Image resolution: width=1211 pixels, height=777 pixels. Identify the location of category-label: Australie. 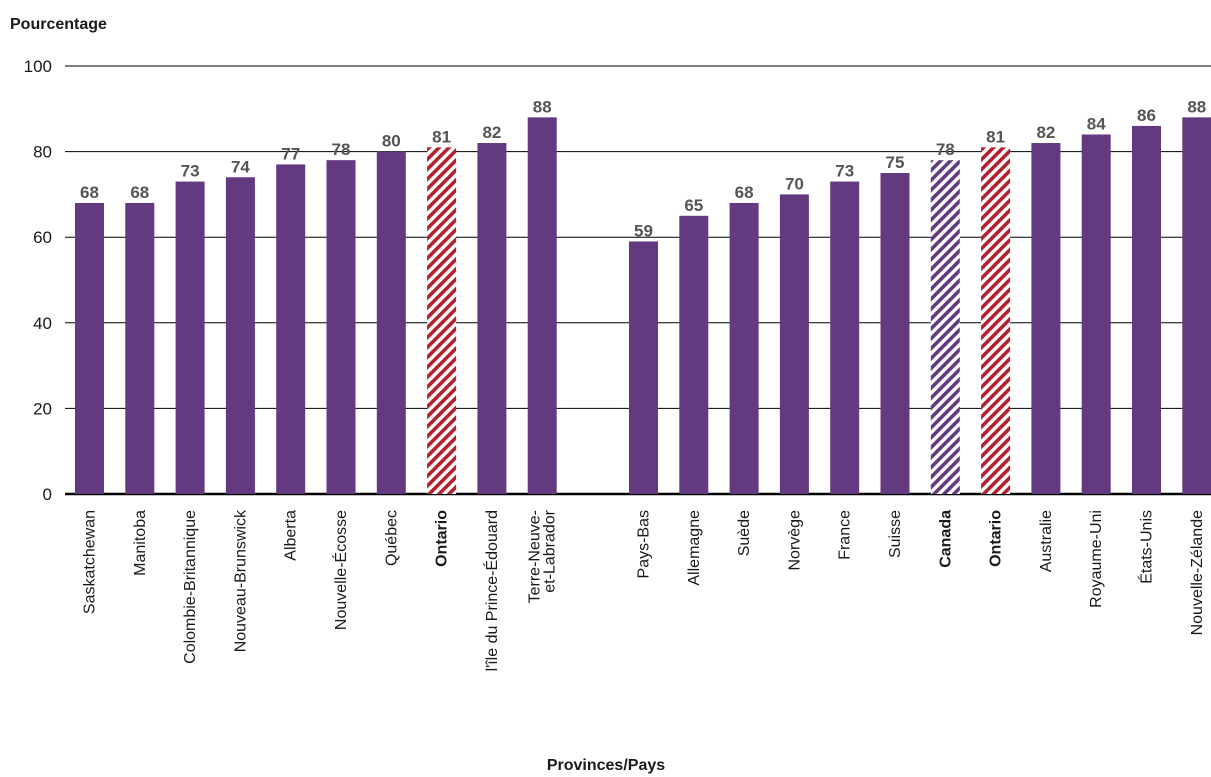
(1046, 541).